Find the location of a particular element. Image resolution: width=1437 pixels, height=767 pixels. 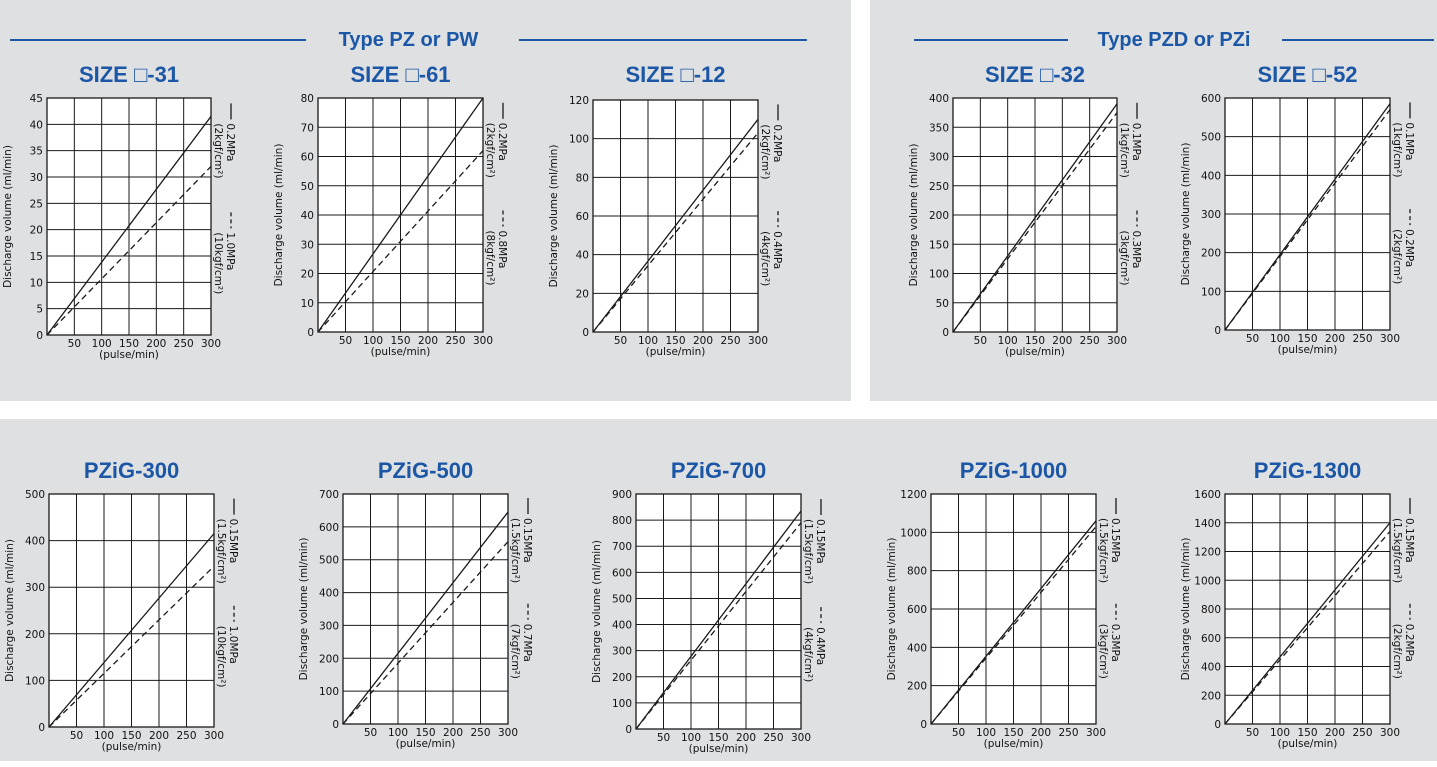

legend-label-unit: (1kgf/cm²) is located at coordinates (1124, 150).